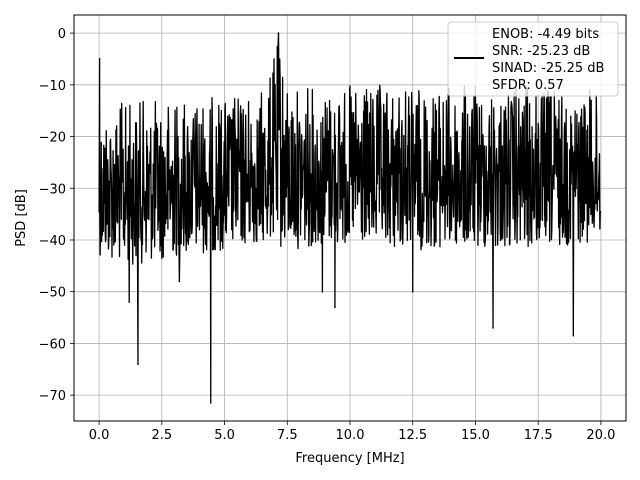 This screenshot has height=480, width=640. I want to click on y-tick-label: −40, so click(52, 241).